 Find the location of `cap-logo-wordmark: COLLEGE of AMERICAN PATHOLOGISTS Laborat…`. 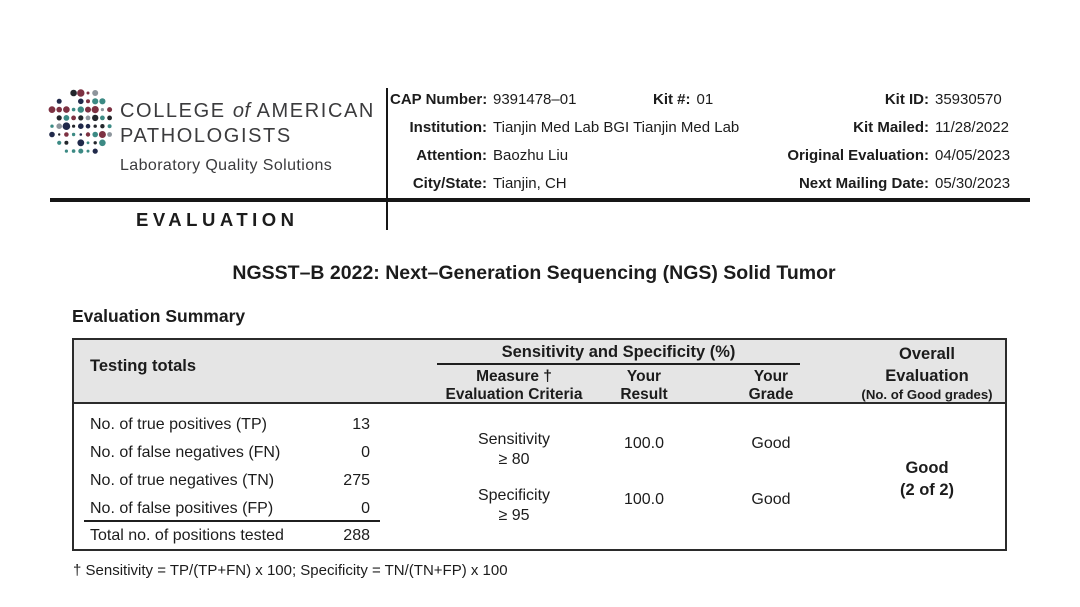

cap-logo-wordmark: COLLEGE of AMERICAN PATHOLOGISTS Laborat… is located at coordinates (247, 137).